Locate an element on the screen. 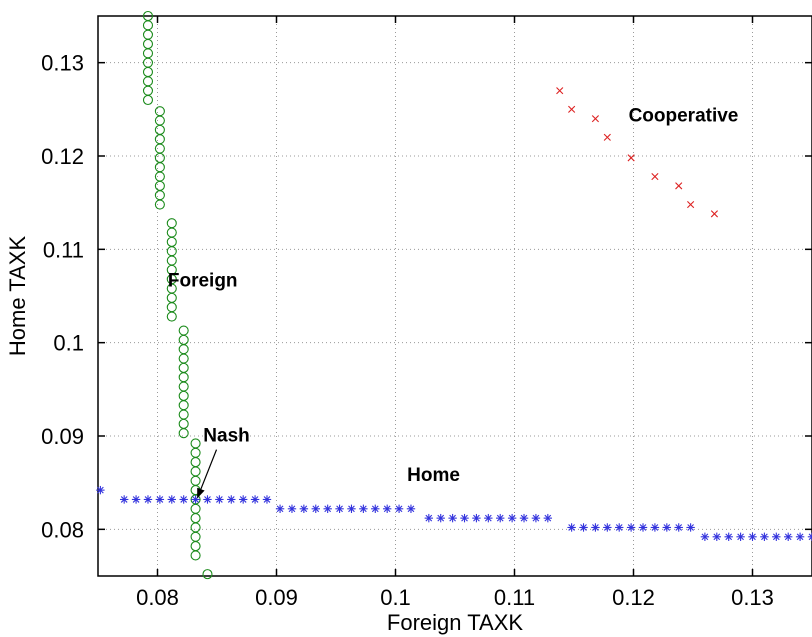 This screenshot has height=637, width=812. x-axis-title: Foreign TAXK is located at coordinates (455, 622).